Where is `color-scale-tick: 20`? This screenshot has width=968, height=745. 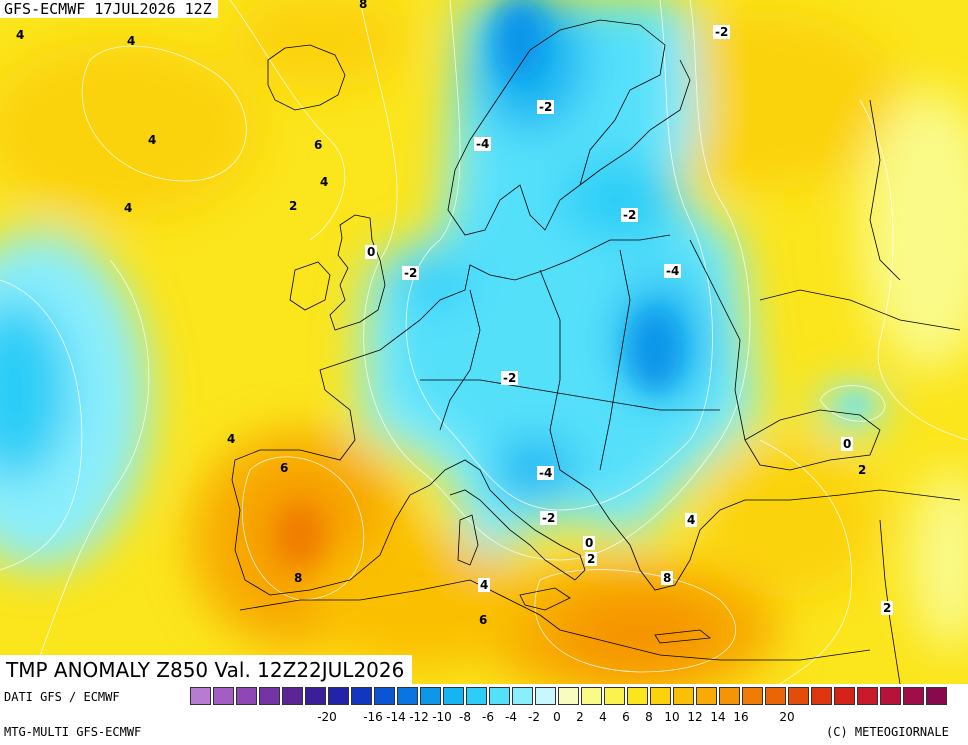
color-scale-tick: 20 is located at coordinates (787, 717).